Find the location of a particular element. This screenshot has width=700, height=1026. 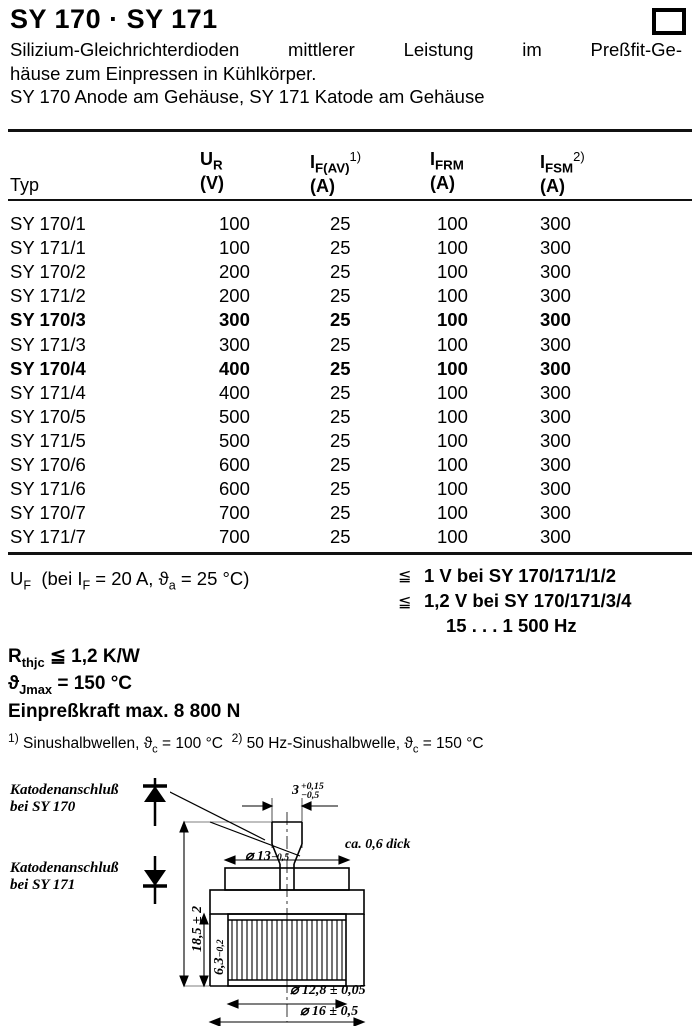

footnote-1-sub: c is located at coordinates (155, 749).